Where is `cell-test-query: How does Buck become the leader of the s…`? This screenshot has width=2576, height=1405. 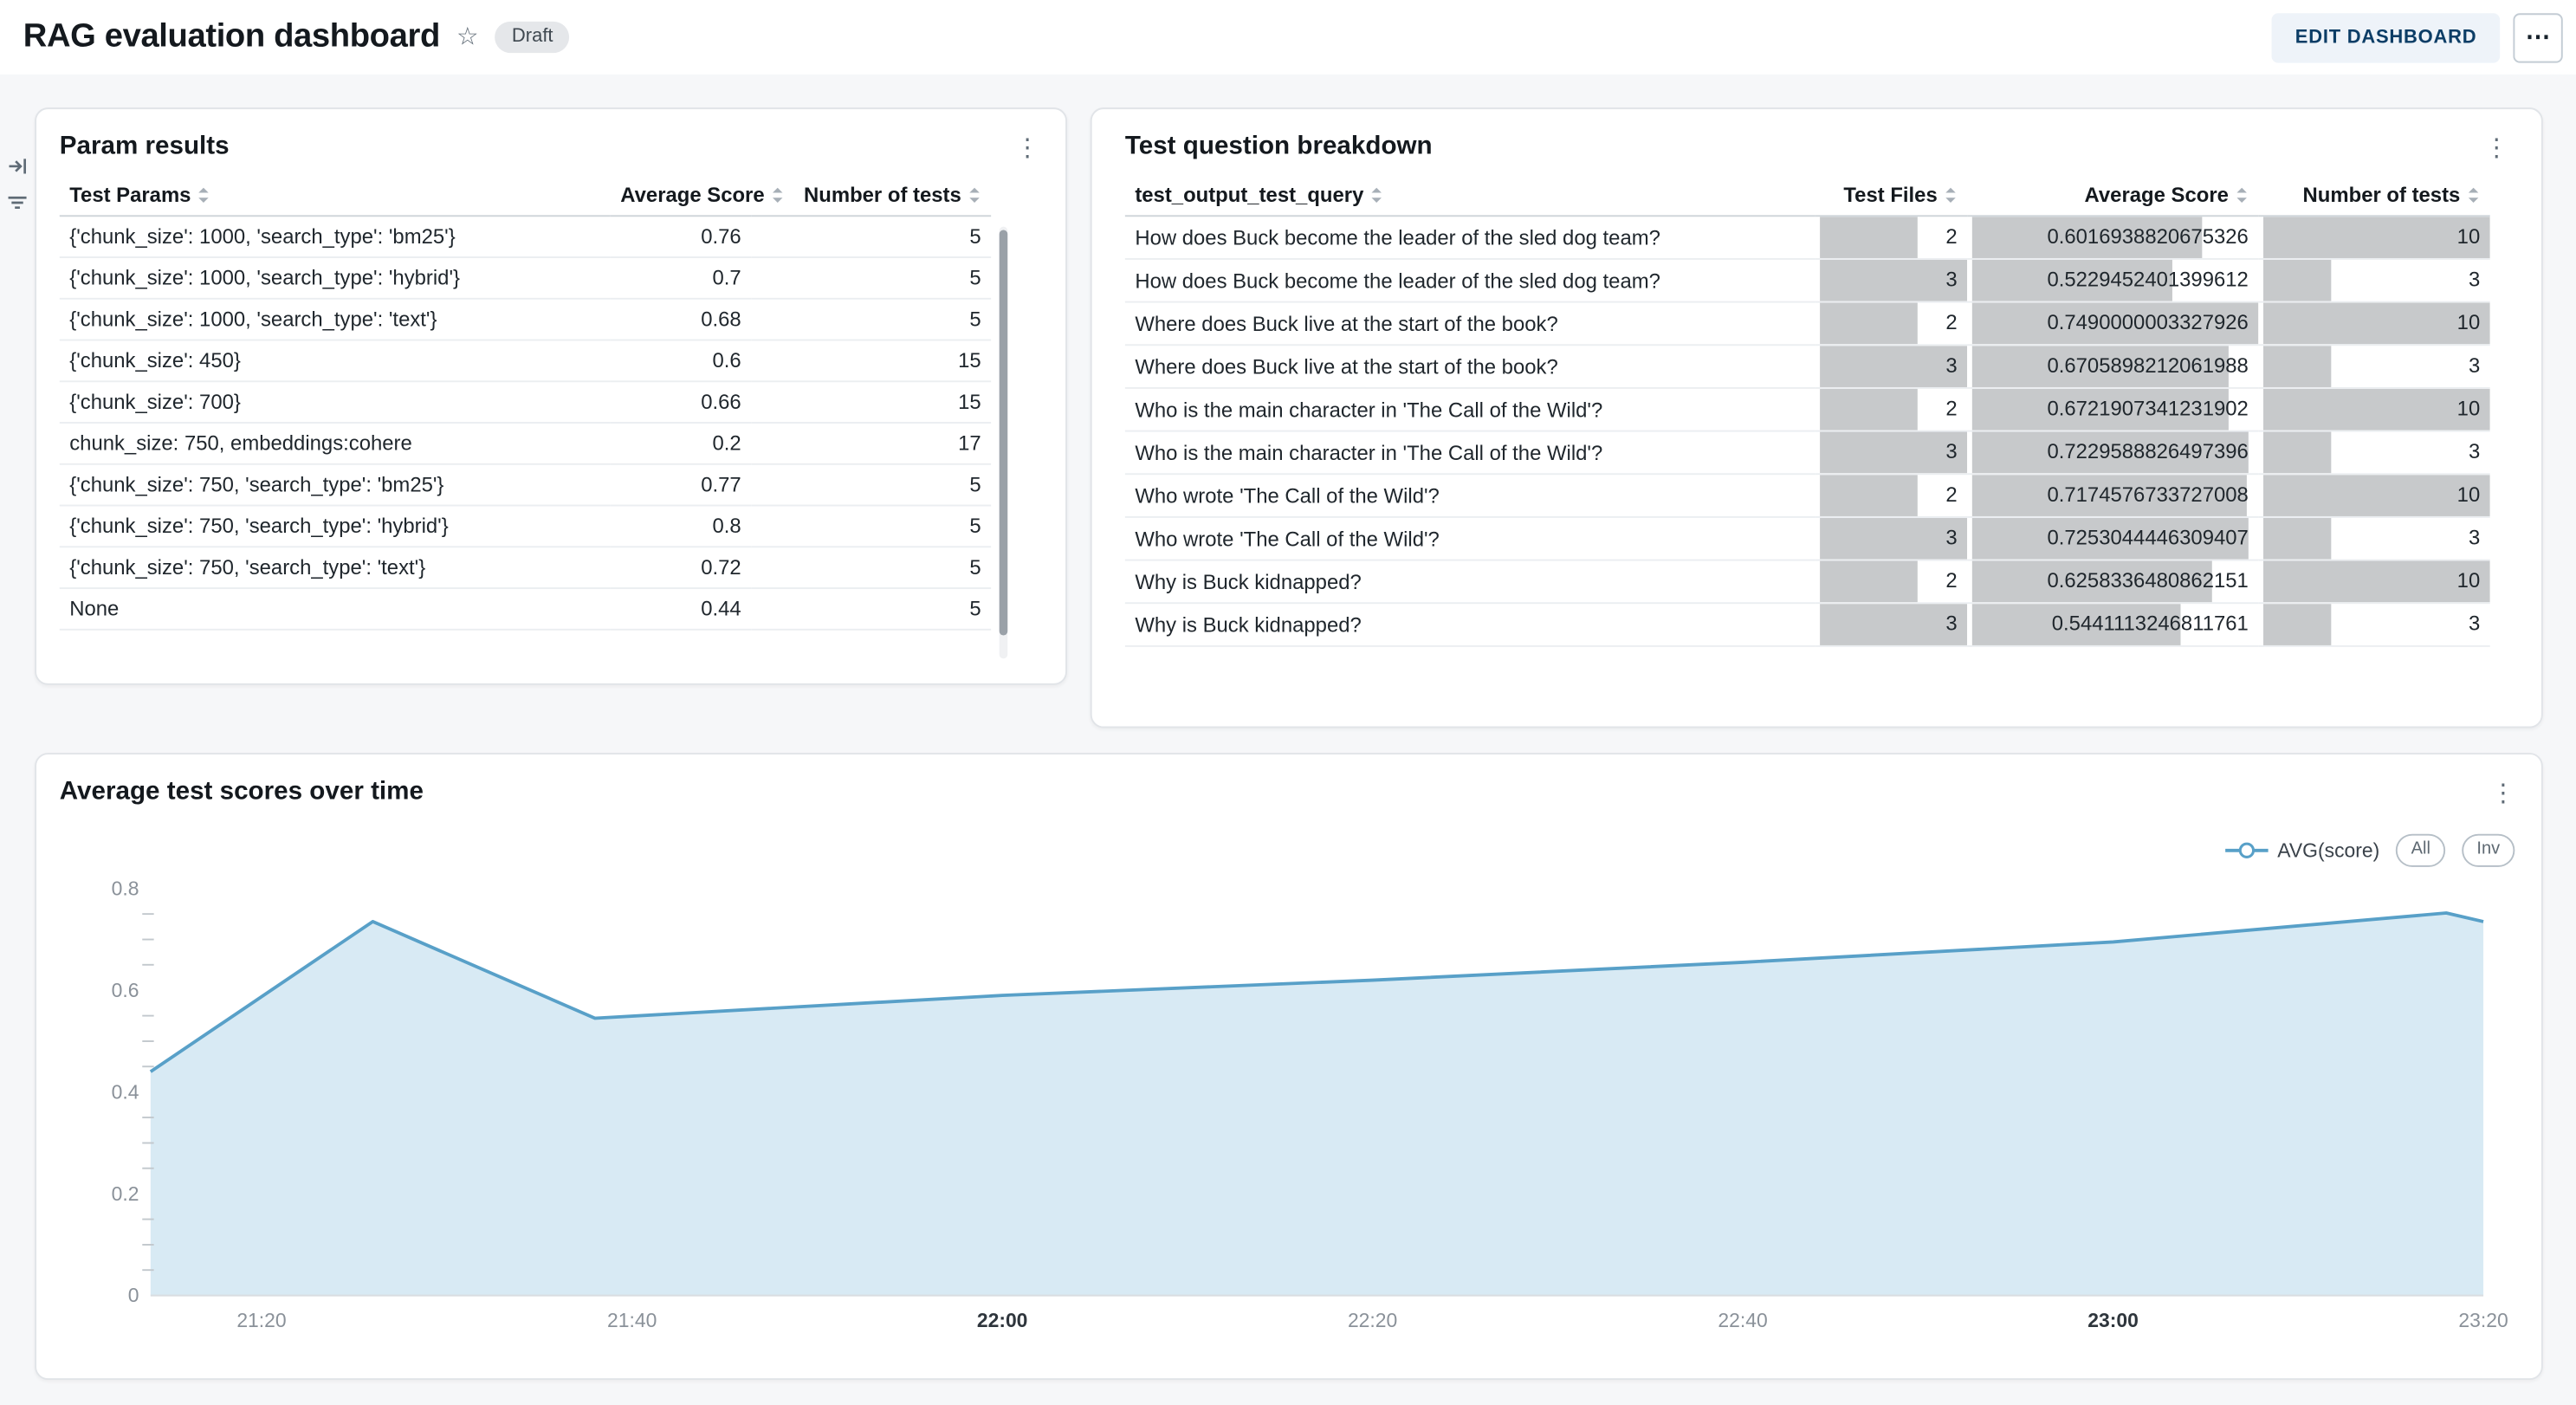 cell-test-query: How does Buck become the leader of the s… is located at coordinates (1469, 238).